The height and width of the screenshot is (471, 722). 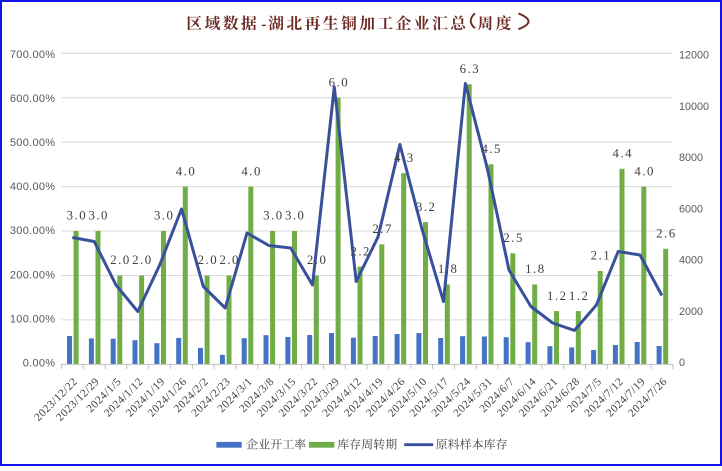 What do you see at coordinates (694, 107) in the screenshot?
I see `svg-text: 10000` at bounding box center [694, 107].